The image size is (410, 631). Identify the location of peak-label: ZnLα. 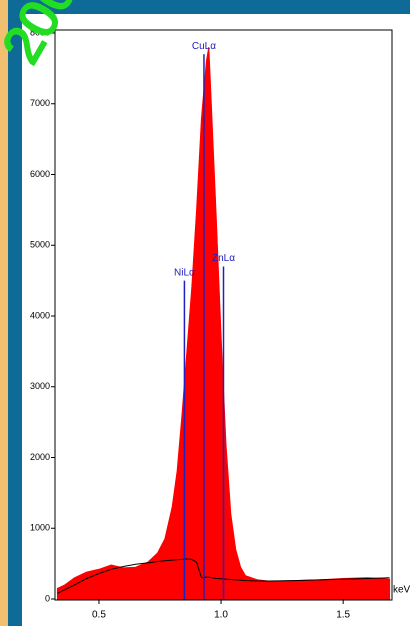
(223, 258).